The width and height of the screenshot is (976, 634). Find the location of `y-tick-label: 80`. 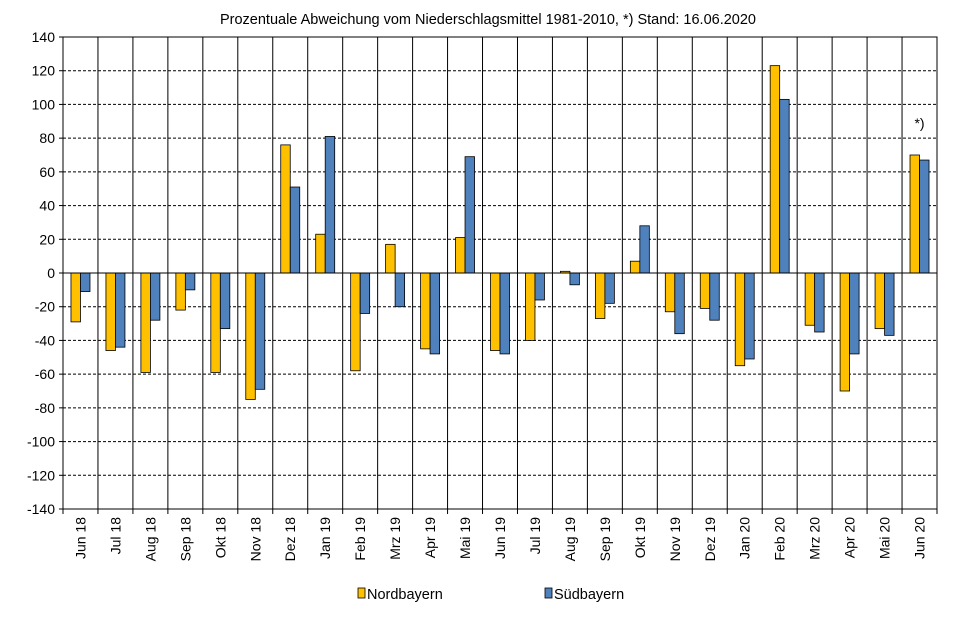

y-tick-label: 80 is located at coordinates (47, 138).